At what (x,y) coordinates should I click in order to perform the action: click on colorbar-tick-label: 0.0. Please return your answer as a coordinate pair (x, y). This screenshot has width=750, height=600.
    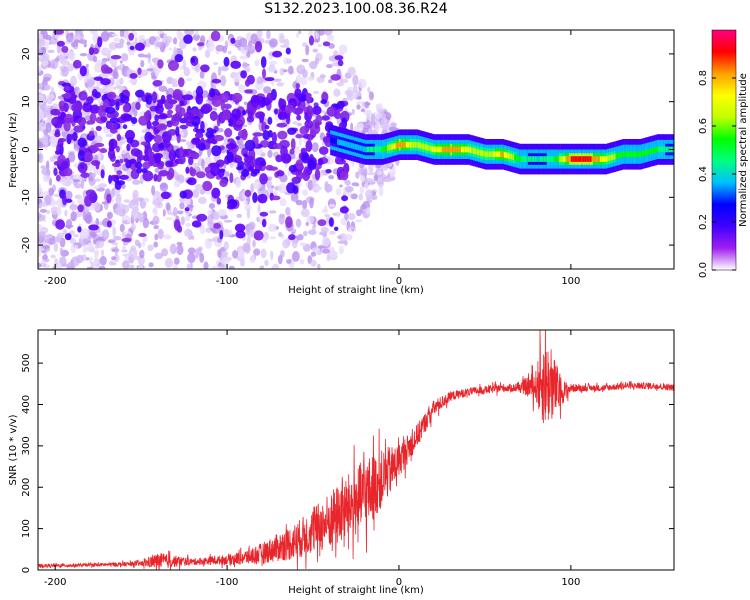
    Looking at the image, I should click on (703, 270).